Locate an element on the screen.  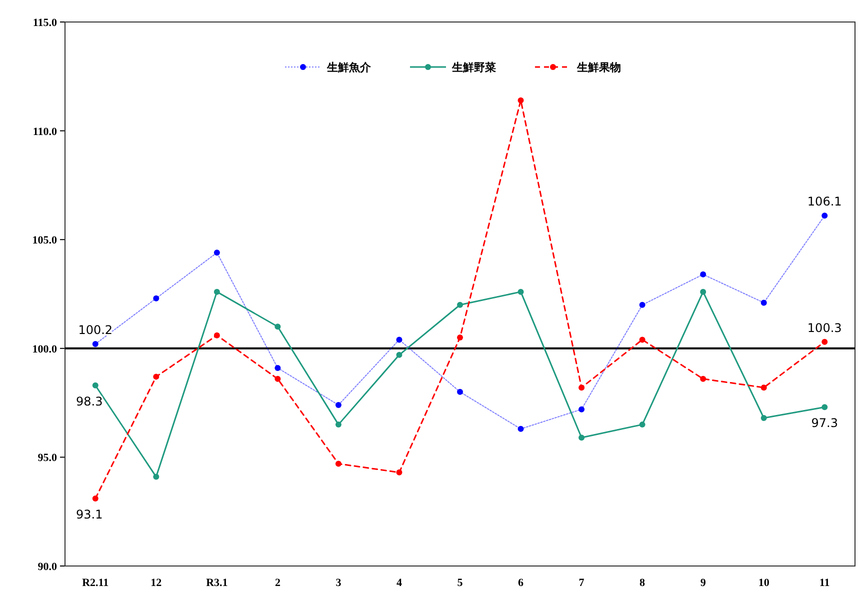
legend-label: 生鮮果物 is located at coordinates (598, 67).